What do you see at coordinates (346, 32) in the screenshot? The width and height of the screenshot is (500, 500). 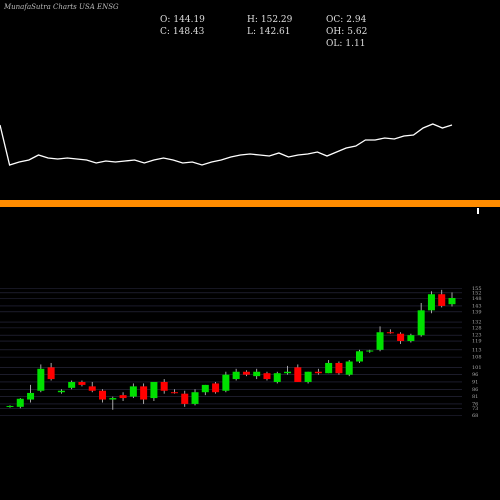 I see `ohlc-item: OH: 5.62` at bounding box center [346, 32].